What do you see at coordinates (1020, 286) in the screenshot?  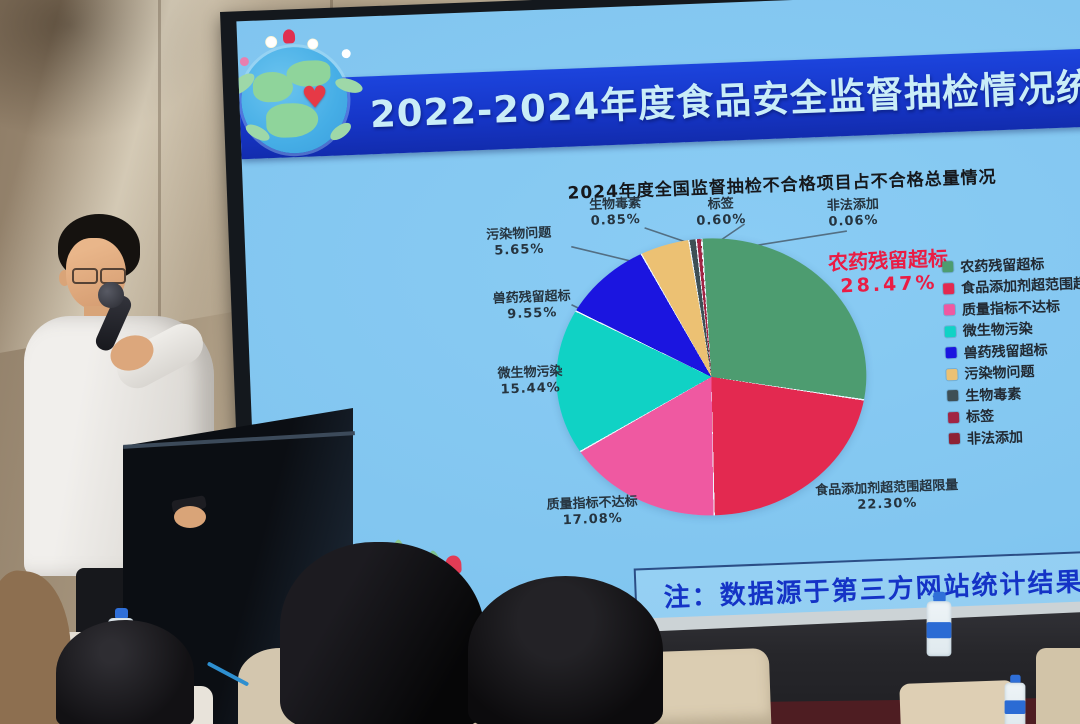 I see `legend-label: 食品添加剂超范围超限量` at bounding box center [1020, 286].